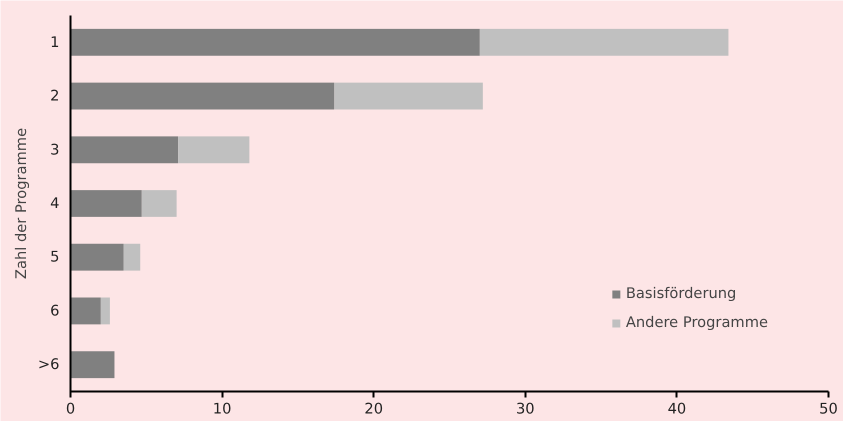 This screenshot has height=421, width=843. What do you see at coordinates (222, 409) in the screenshot?
I see `x-tick-label: 10` at bounding box center [222, 409].